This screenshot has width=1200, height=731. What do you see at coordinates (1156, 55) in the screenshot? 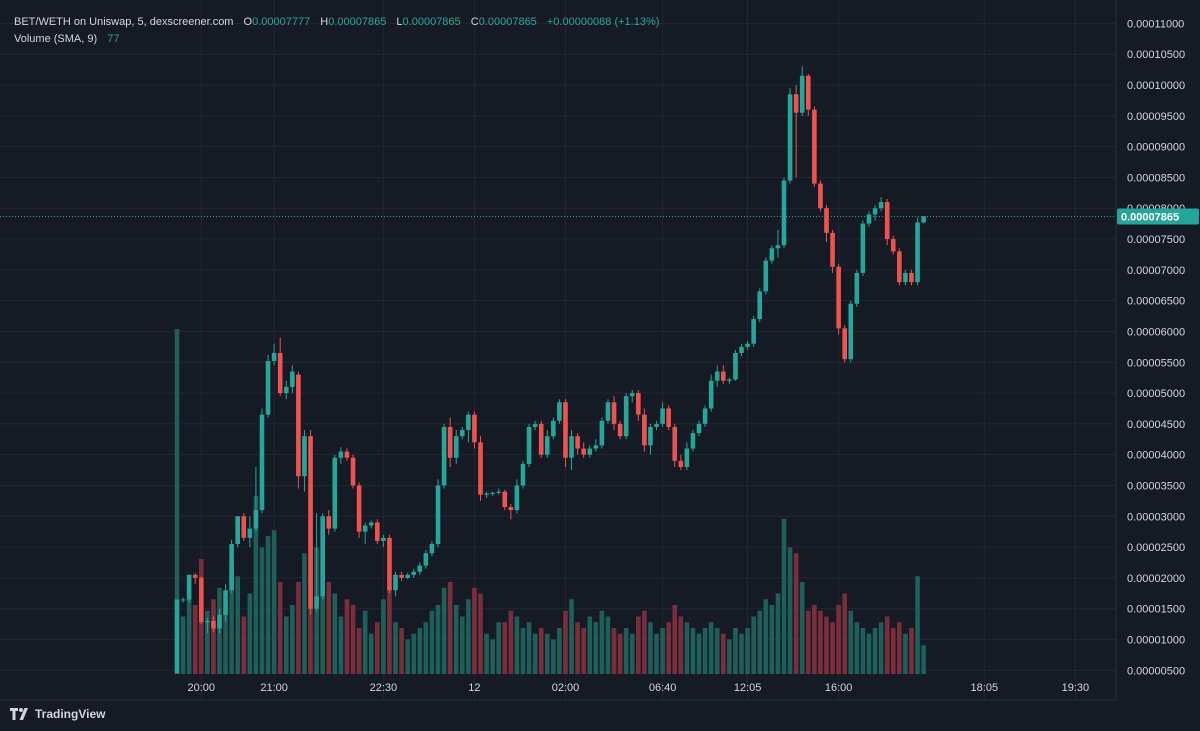
I see `y-tick-label: 0.00010500` at bounding box center [1156, 55].